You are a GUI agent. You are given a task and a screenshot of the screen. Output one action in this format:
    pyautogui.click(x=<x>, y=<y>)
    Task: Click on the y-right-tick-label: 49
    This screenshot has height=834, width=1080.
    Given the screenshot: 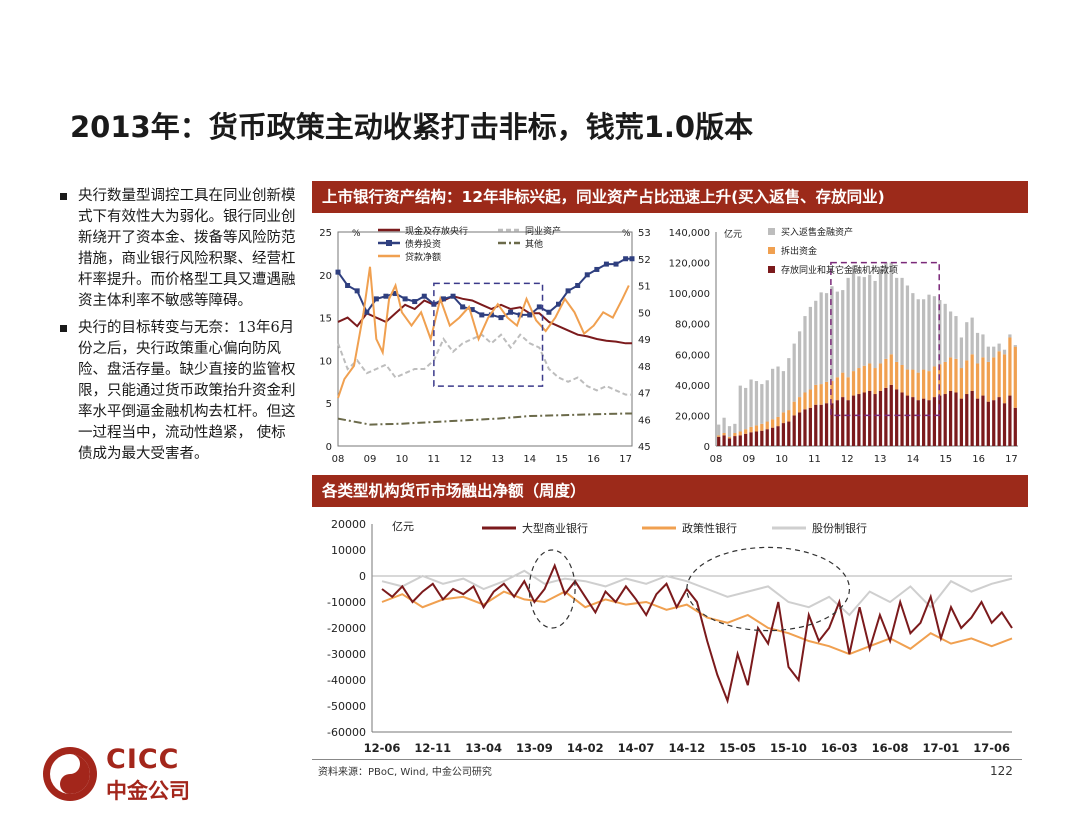 What is the action you would take?
    pyautogui.click(x=644, y=340)
    